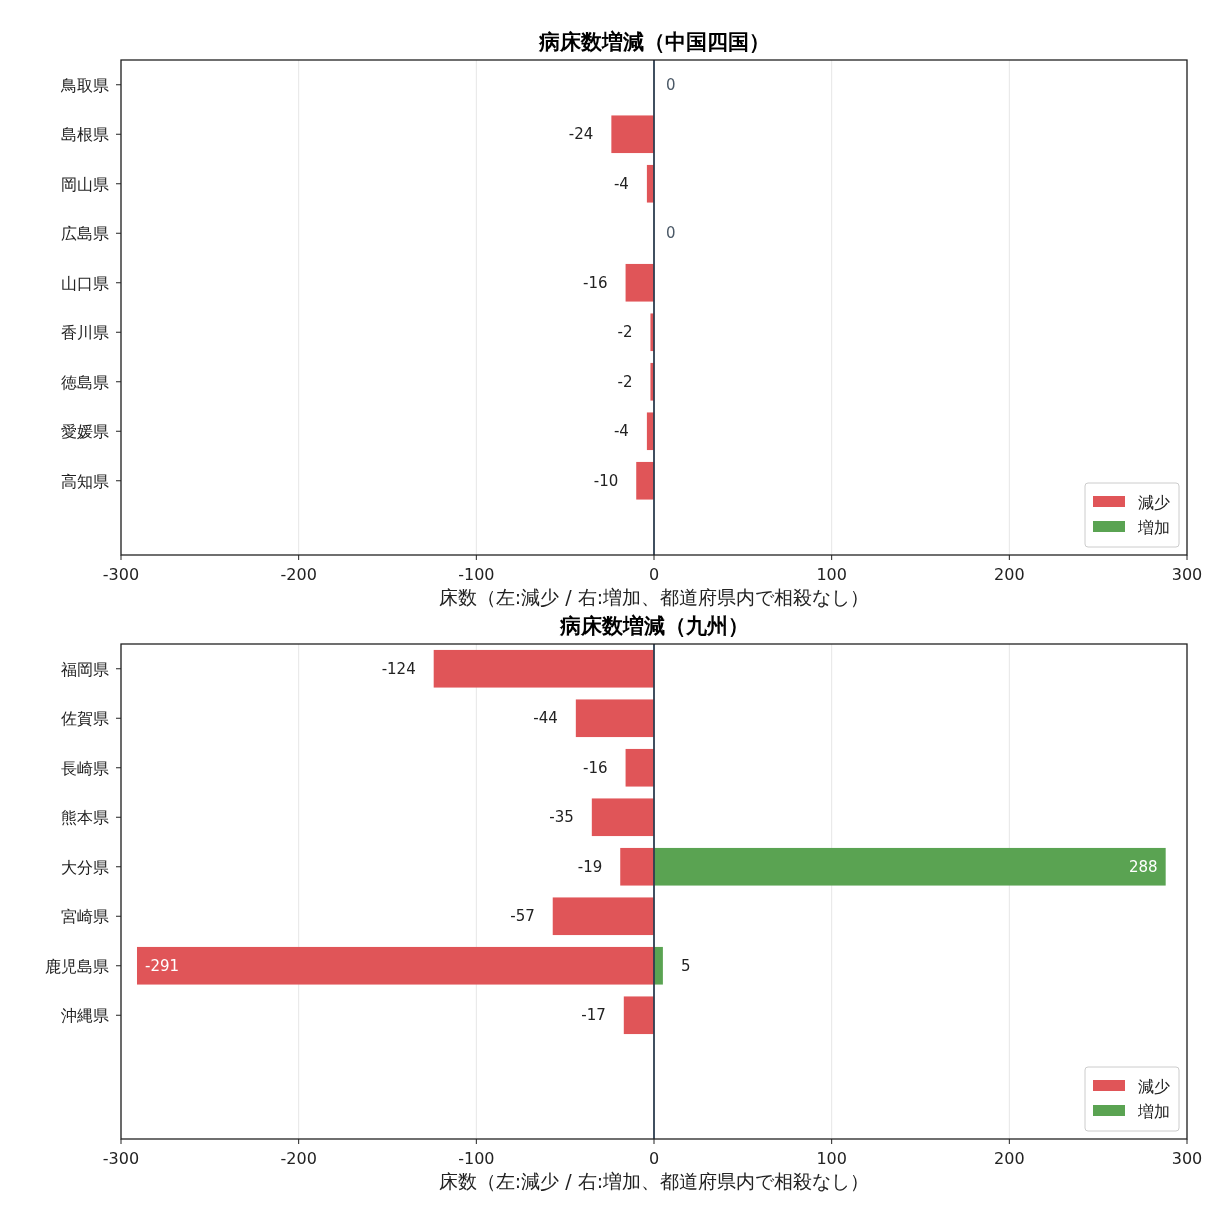 This screenshot has height=1211, width=1211. What do you see at coordinates (561, 817) in the screenshot?
I see `data-label: -35` at bounding box center [561, 817].